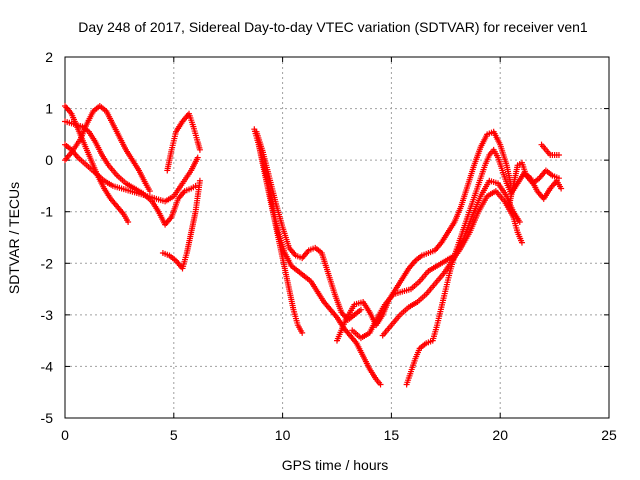  I want to click on x-tick-label: 20, so click(500, 435).